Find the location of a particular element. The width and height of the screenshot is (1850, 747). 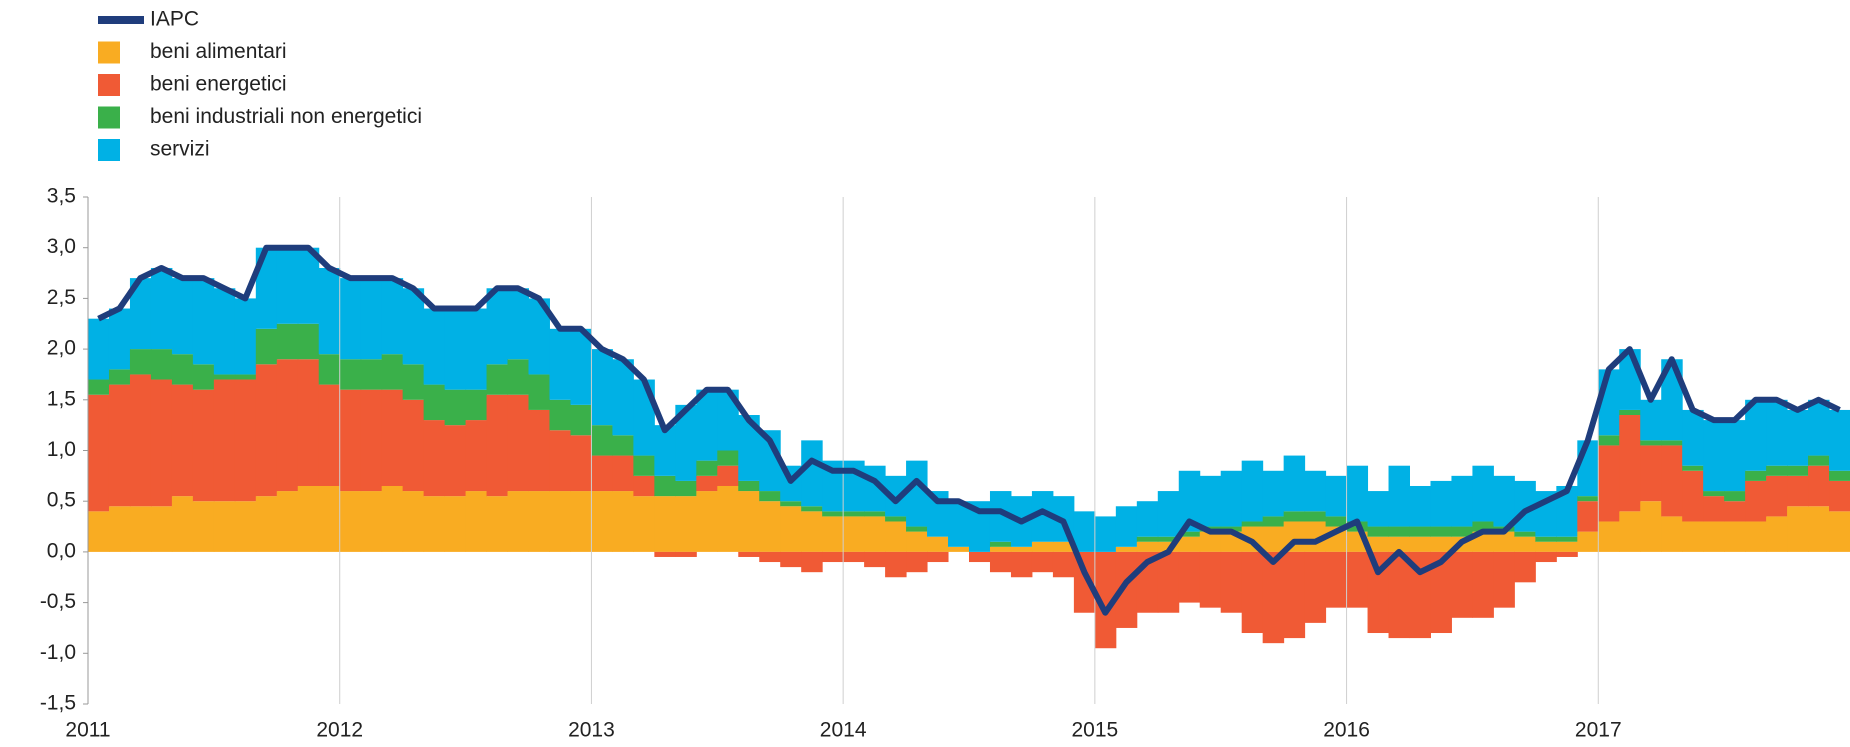

y-tick-label: 2,0 is located at coordinates (61, 348).